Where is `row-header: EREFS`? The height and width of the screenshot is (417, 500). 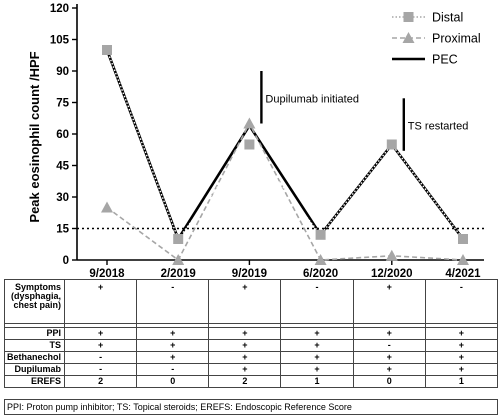 row-header: EREFS is located at coordinates (34, 381).